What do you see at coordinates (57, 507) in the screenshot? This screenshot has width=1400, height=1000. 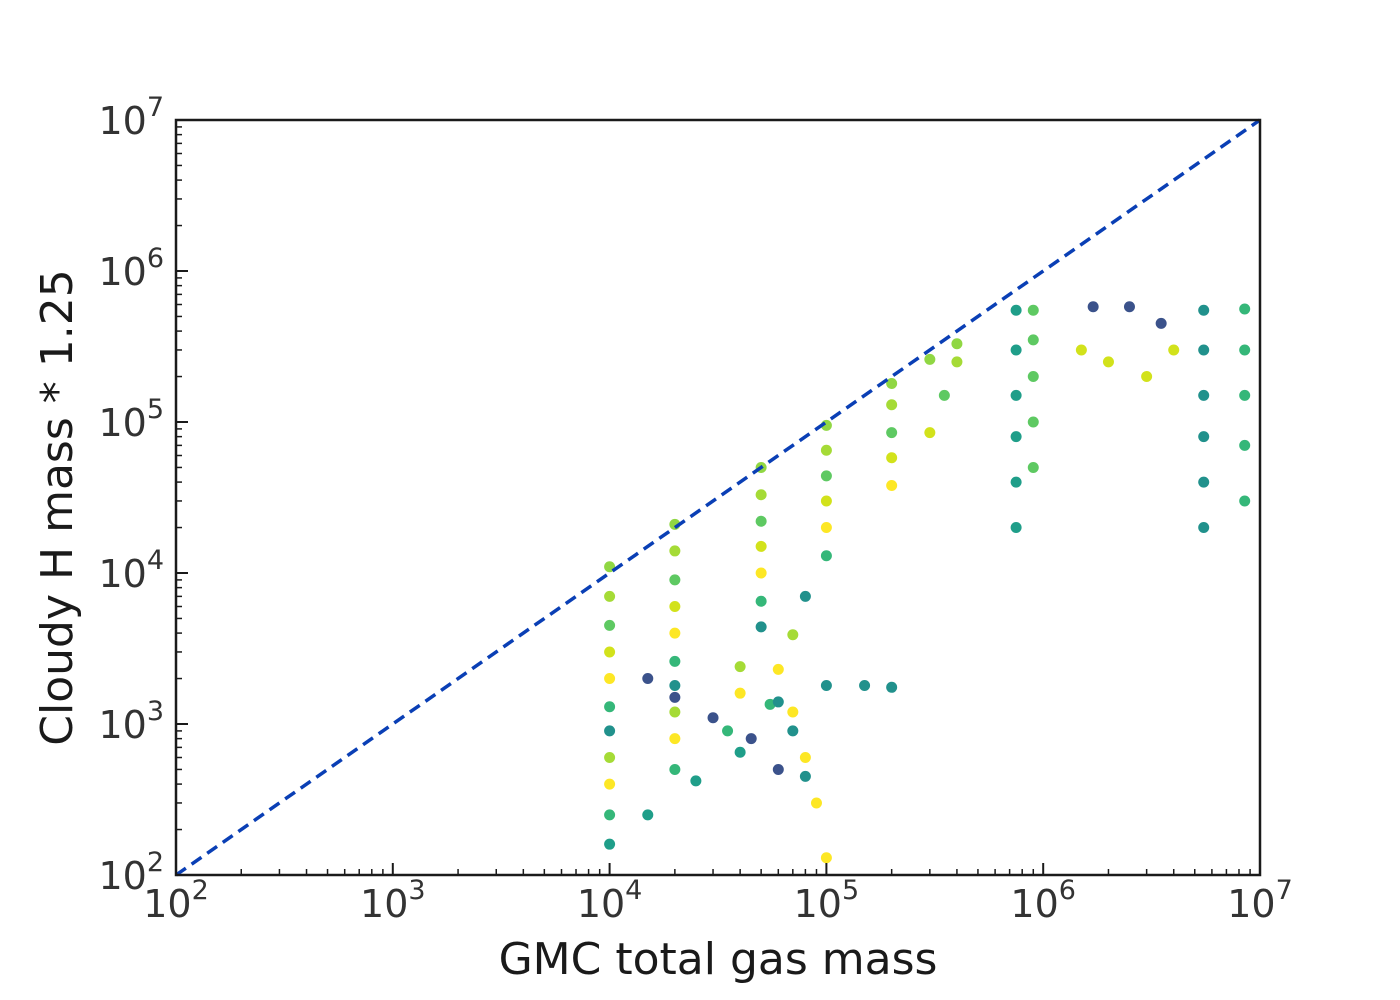 I see `y-axis-label: Cloudy H mass * 1.25` at bounding box center [57, 507].